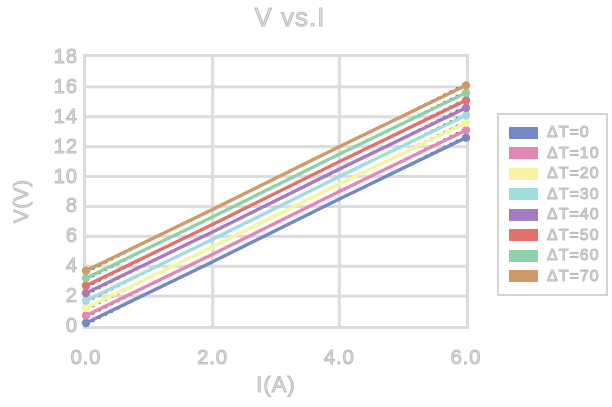 The height and width of the screenshot is (407, 612). Describe the element at coordinates (573, 276) in the screenshot. I see `legend-label: ΔT=70` at that location.